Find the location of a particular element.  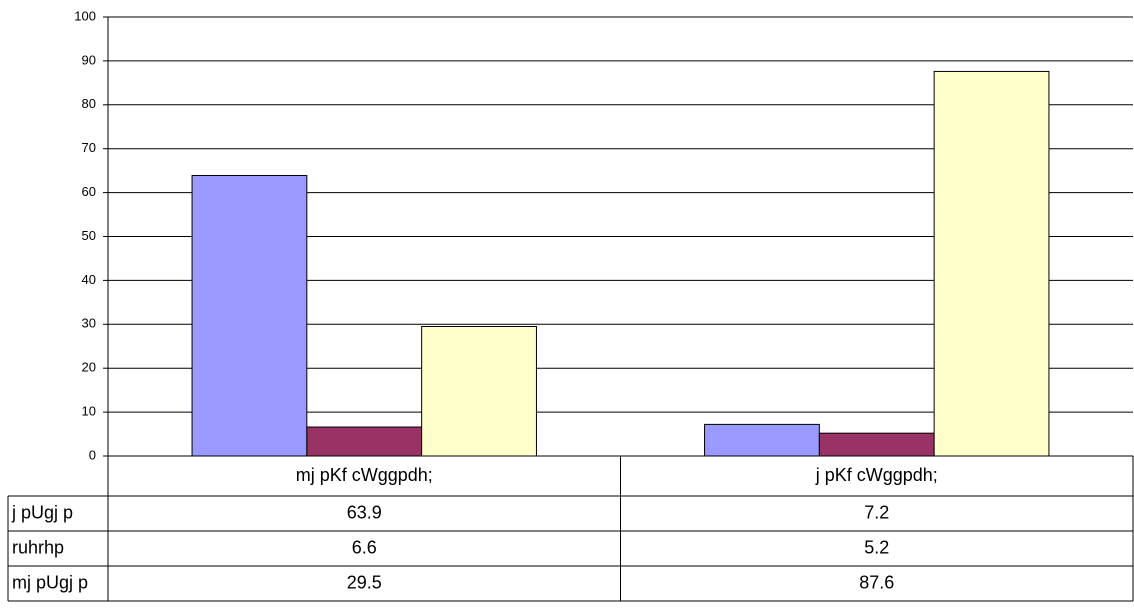

table-value: 87.6 is located at coordinates (876, 582).